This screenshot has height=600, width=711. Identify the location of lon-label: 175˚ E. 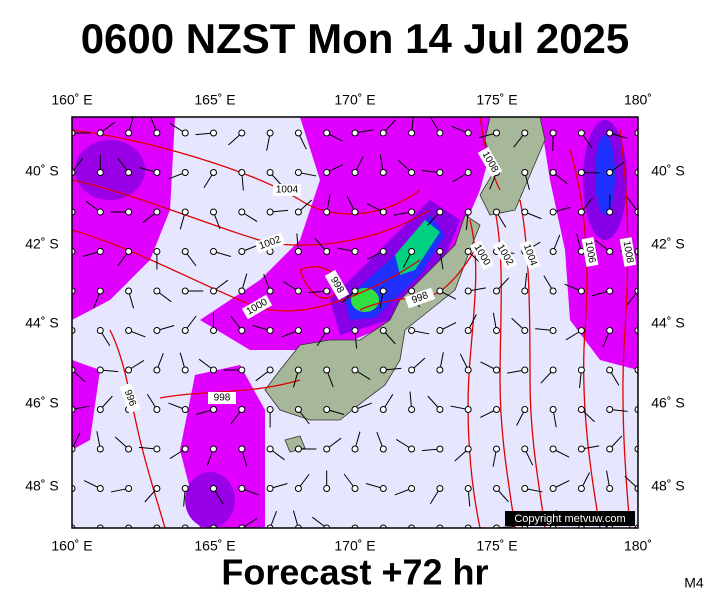
(496, 100).